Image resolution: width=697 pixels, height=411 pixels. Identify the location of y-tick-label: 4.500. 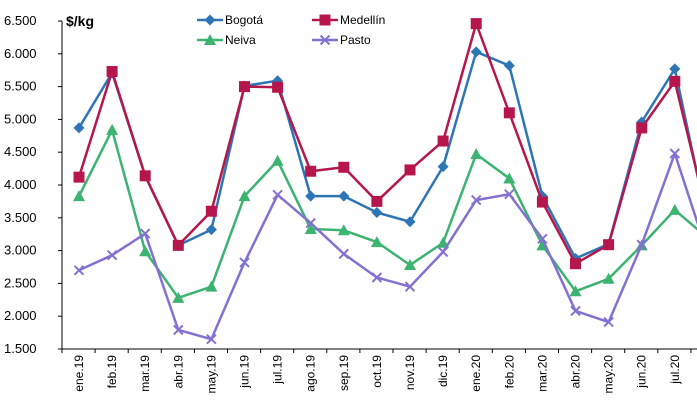
(20, 151).